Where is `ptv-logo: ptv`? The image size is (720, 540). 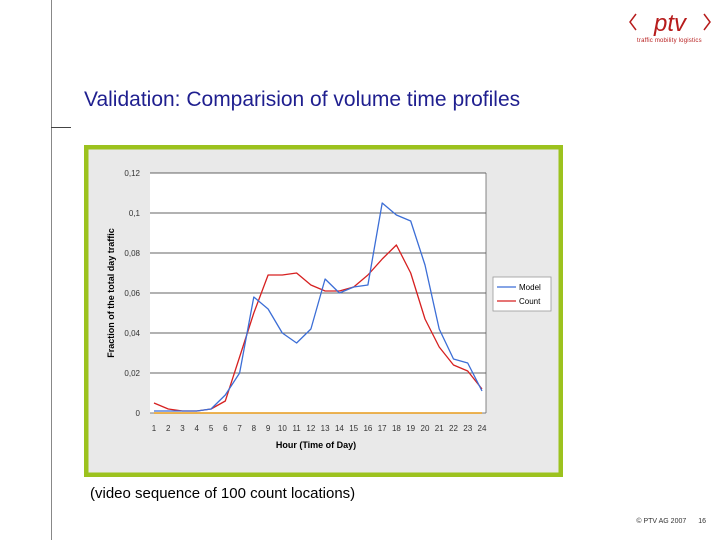
ptv-logo: ptv is located at coordinates (670, 23).